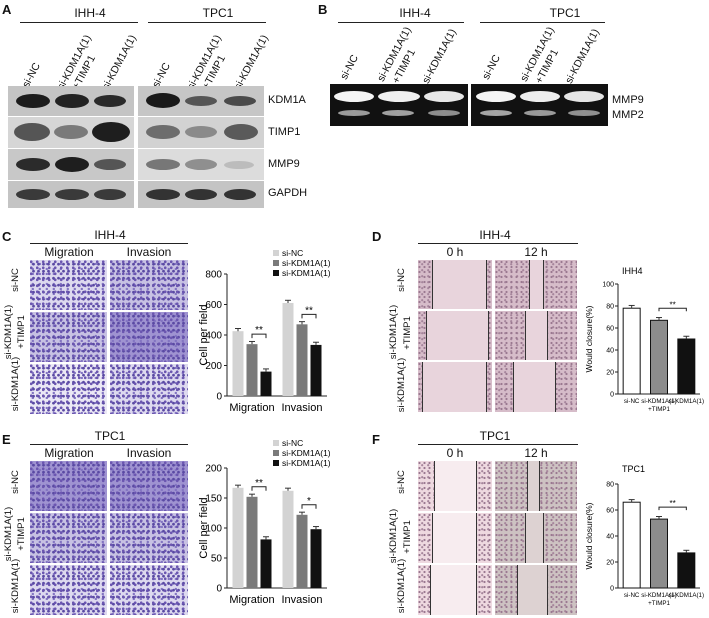 This screenshot has width=709, height=618. Describe the element at coordinates (68, 337) in the screenshot. I see `panel-c-img-rescue-migration` at that location.